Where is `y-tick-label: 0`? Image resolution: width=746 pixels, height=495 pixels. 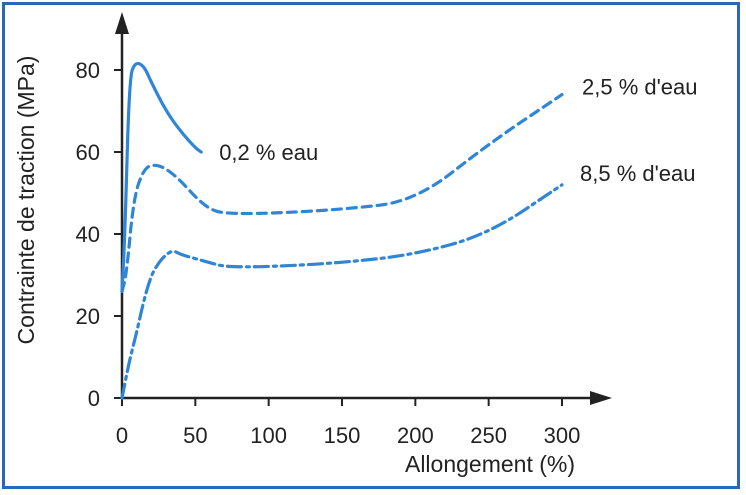
y-tick-label: 0 is located at coordinates (94, 398).